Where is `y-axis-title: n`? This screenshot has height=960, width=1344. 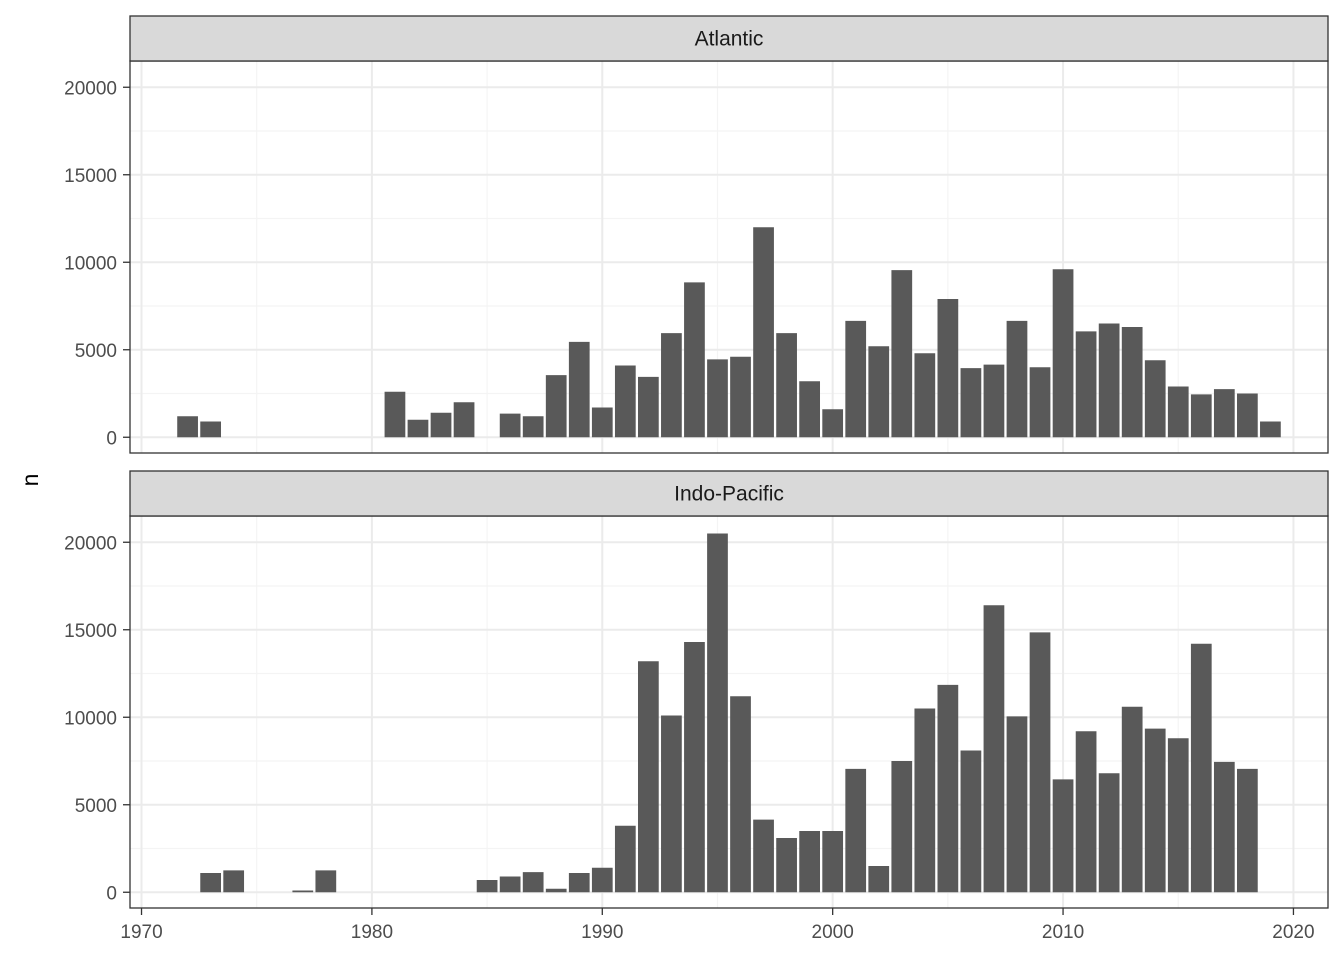 y-axis-title: n is located at coordinates (30, 480).